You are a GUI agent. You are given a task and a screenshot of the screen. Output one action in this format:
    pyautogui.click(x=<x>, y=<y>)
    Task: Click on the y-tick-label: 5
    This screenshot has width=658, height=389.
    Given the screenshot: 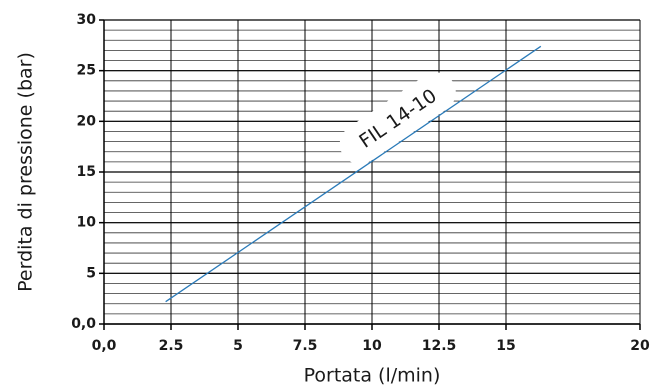 What is the action you would take?
    pyautogui.click(x=91, y=273)
    